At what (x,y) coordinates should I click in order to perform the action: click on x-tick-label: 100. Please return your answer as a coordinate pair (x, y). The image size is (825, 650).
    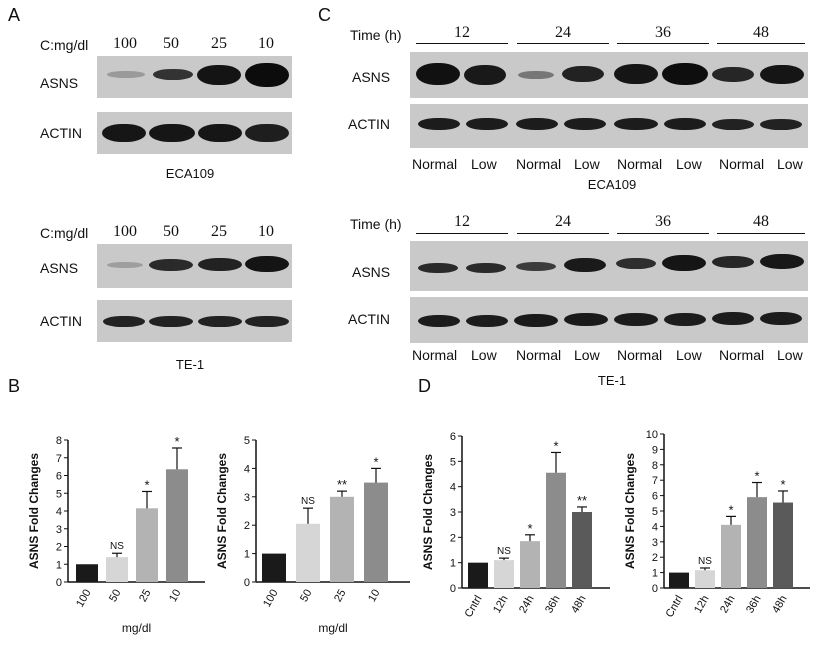
    Looking at the image, I should click on (84, 599).